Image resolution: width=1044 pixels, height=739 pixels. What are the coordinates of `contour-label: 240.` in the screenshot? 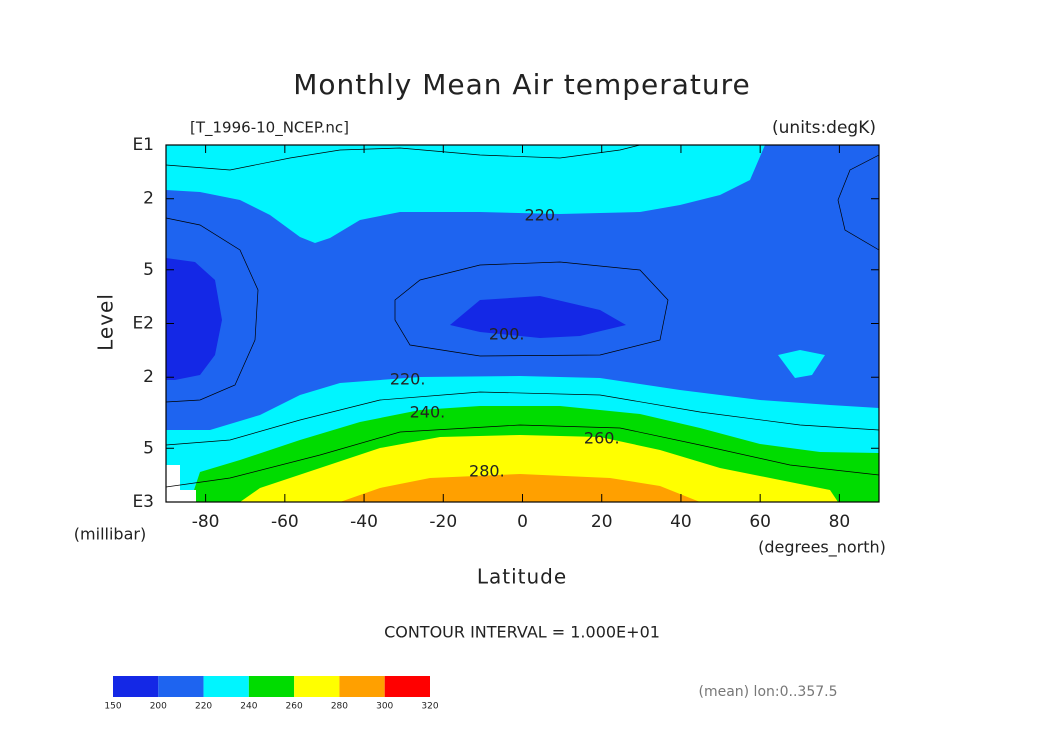 It's located at (428, 411).